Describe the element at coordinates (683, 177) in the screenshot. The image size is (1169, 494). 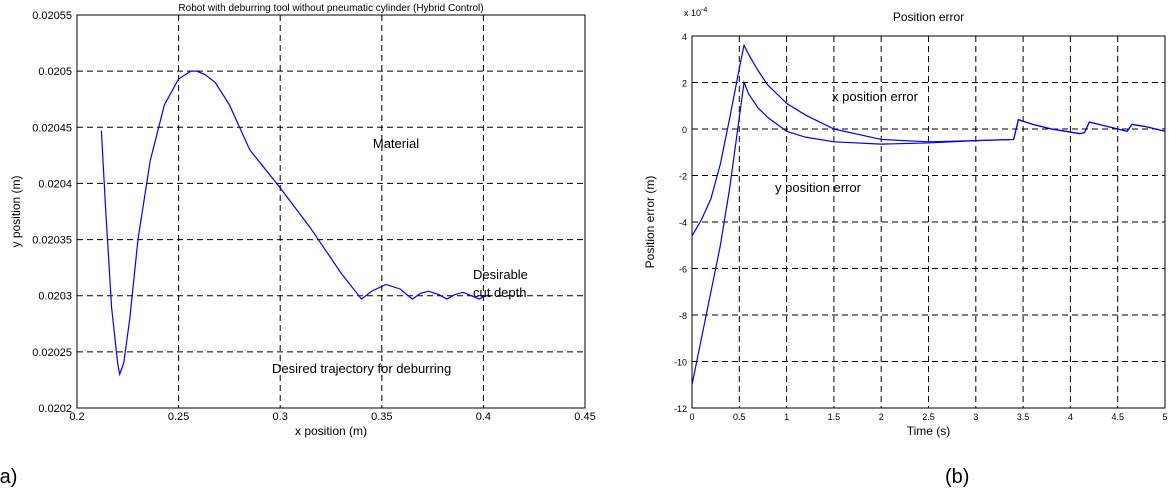
I see `y-tick-label: -2` at that location.